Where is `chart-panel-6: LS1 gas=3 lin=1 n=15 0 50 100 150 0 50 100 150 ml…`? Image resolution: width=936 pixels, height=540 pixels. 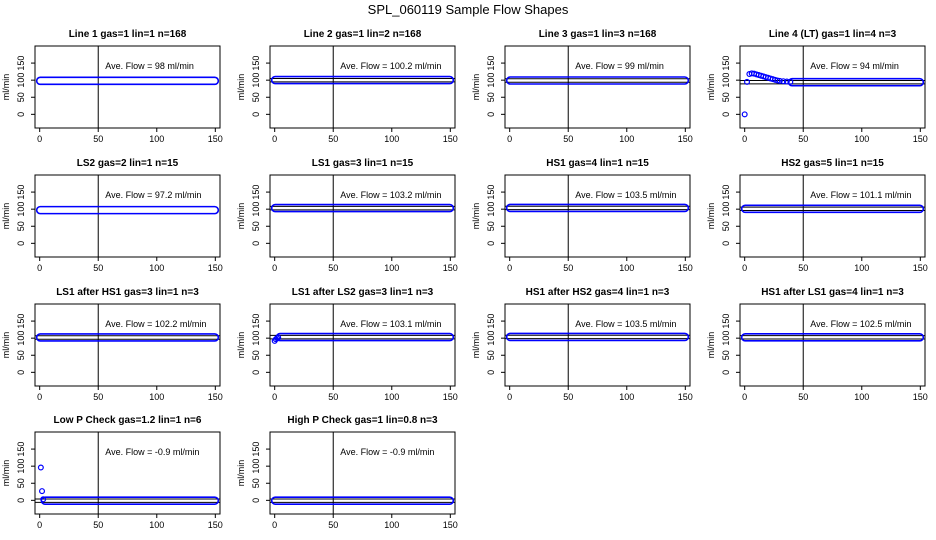
chart-panel-6: LS1 gas=3 lin=1 n=15 0 50 100 150 0 50 100 150 ml… is located at coordinates (347, 215).